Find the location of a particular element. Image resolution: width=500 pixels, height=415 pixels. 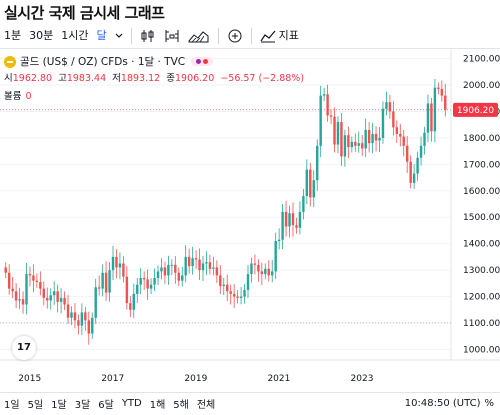

interval-1min-button: 1분 is located at coordinates (13, 35).